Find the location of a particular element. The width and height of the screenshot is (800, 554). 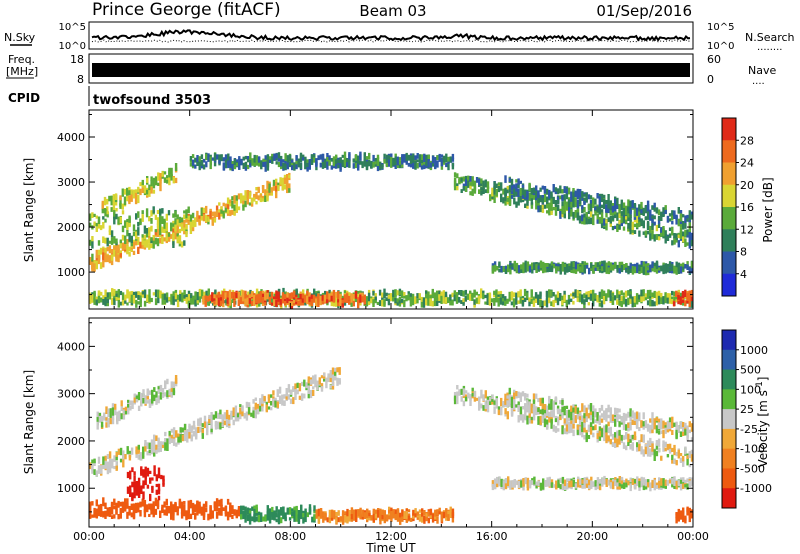

noise-left-tick-top: 10^5 is located at coordinates (72, 27).